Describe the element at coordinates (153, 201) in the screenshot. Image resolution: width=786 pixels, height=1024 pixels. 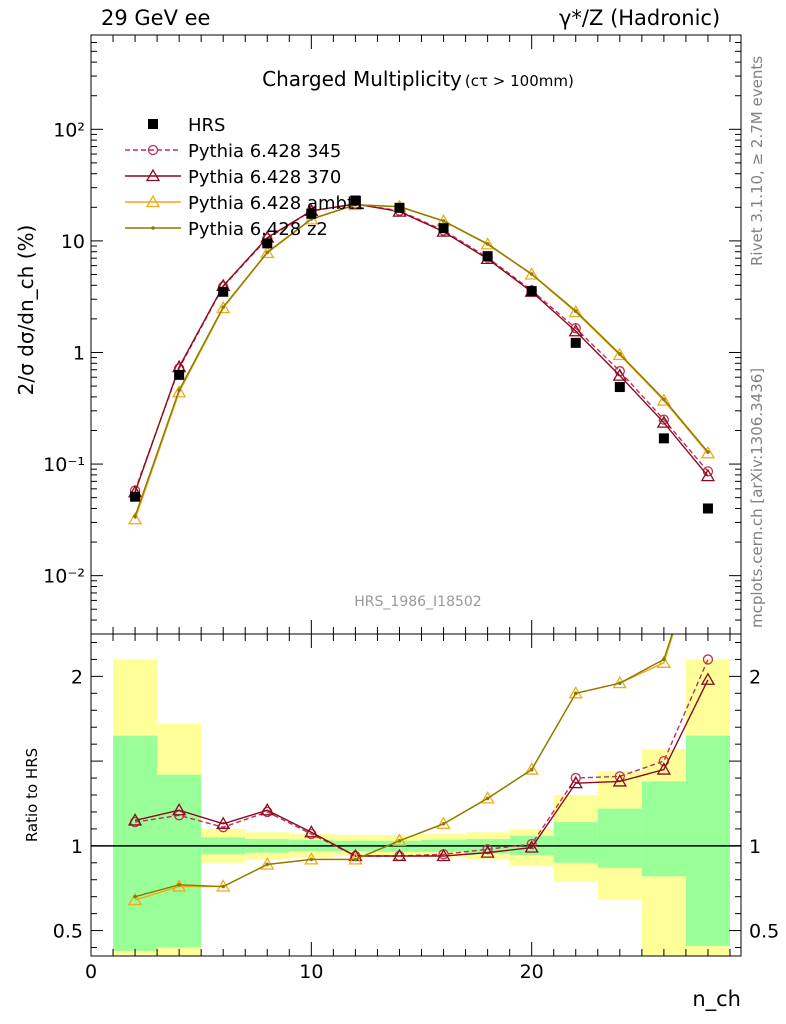
I see `legend-pythia-6-428-ambt1-marker` at that location.